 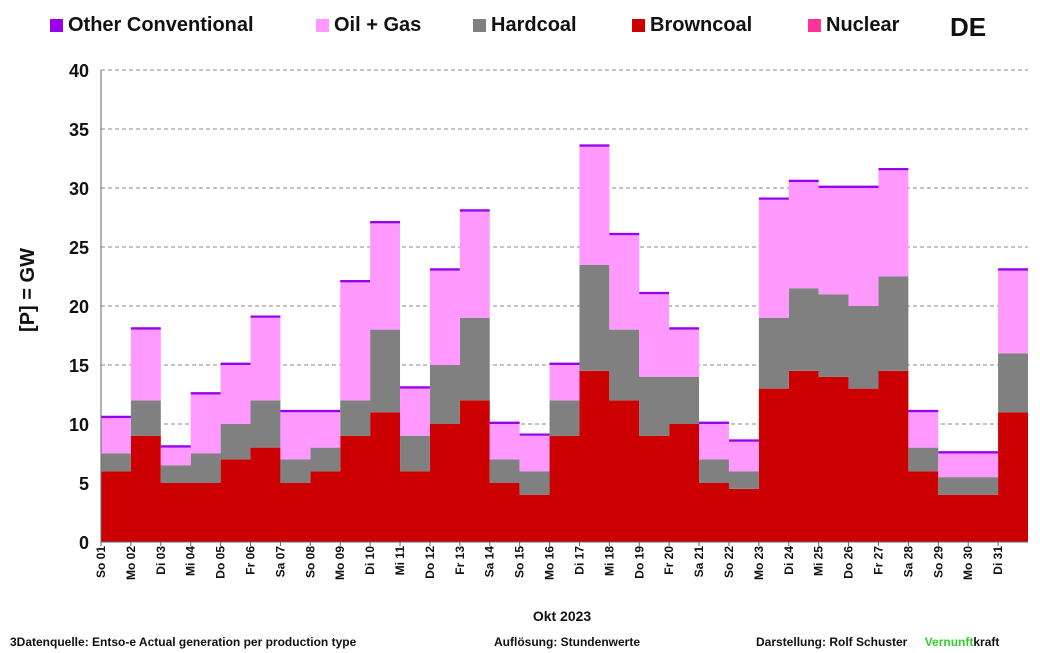 I want to click on x-tick-label: So 22, so click(x=729, y=562).